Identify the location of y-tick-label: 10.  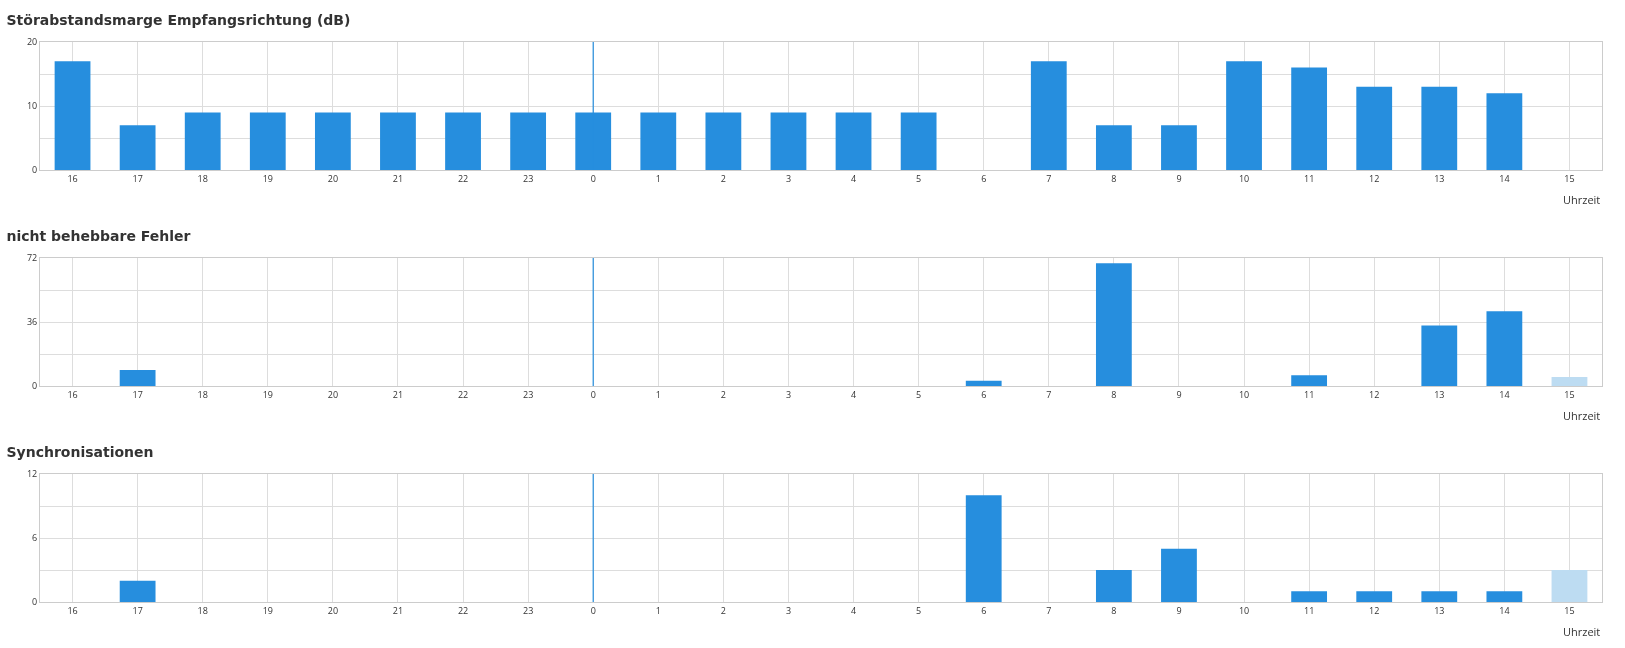
(32, 106).